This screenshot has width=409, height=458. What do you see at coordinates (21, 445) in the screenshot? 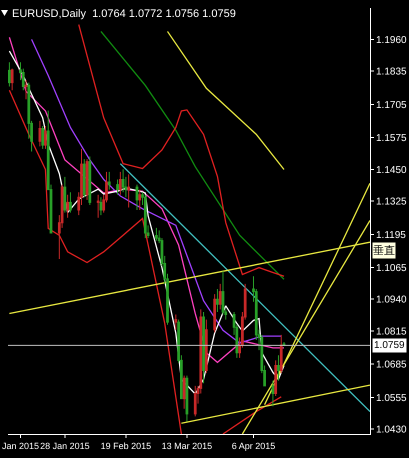
I see `x-tick-label: Jan 2015` at bounding box center [21, 445].